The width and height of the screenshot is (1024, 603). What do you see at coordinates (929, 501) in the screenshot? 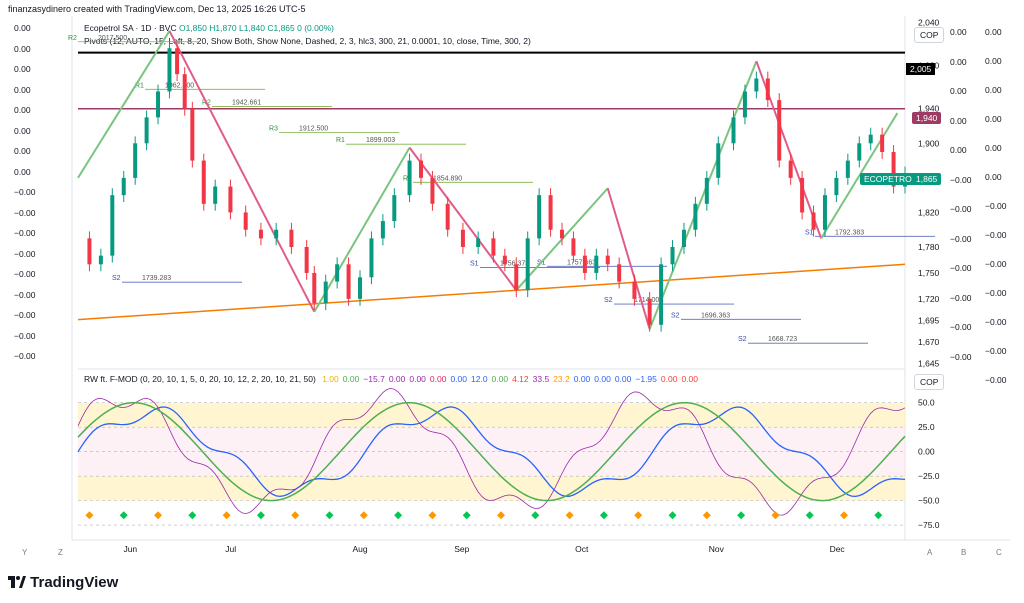
I see `oscillator-tick-label: −50.0` at bounding box center [929, 501].